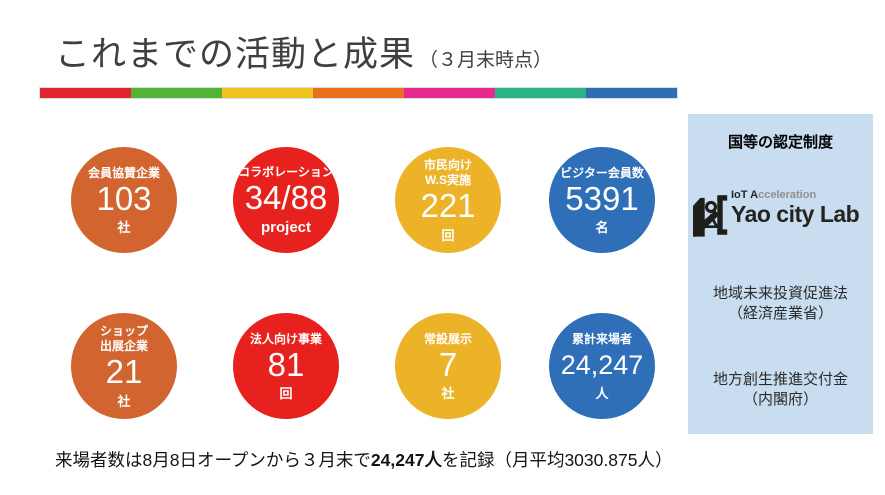  I want to click on page-title: これまでの活動と成果 （３月末時点）, so click(375, 51).